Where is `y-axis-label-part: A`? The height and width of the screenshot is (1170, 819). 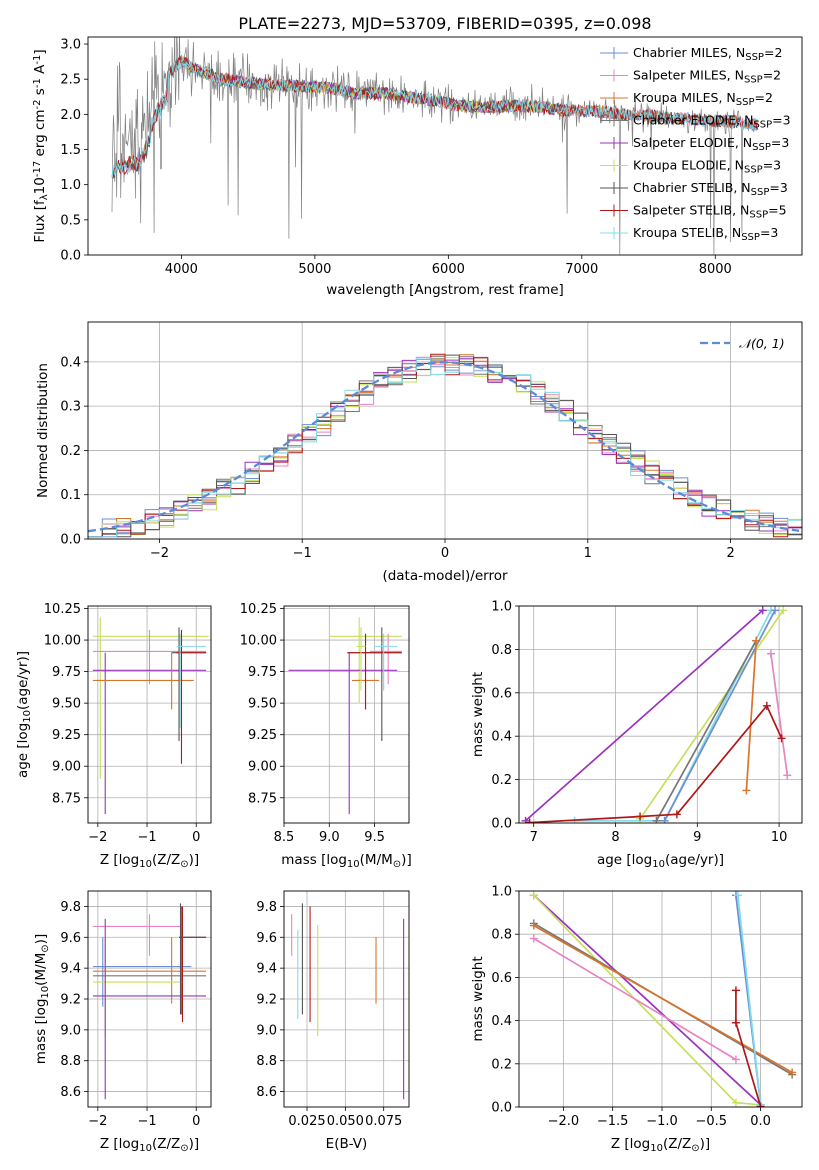 y-axis-label-part: A is located at coordinates (40, 71).